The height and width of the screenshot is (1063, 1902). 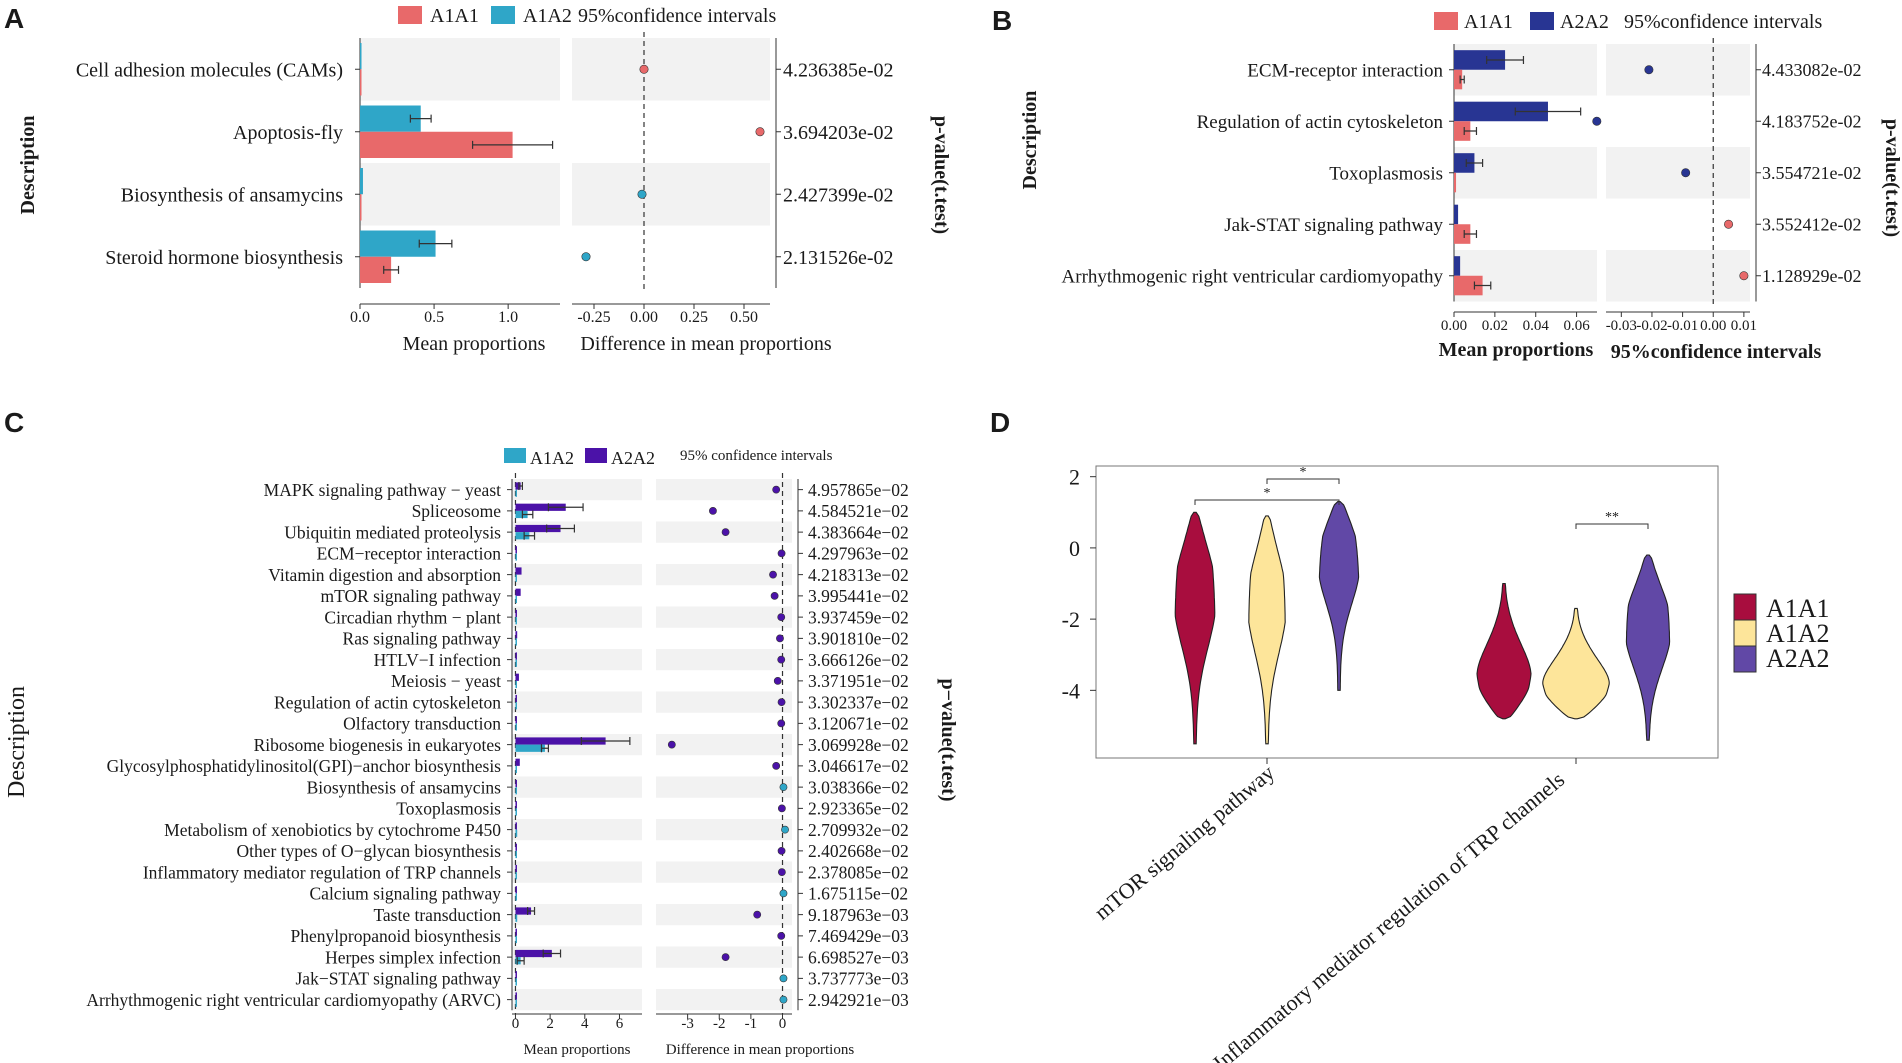 I want to click on category-label-biosynthesis-of-ansamycins: Biosynthesis of ansamycins, so click(x=232, y=195).